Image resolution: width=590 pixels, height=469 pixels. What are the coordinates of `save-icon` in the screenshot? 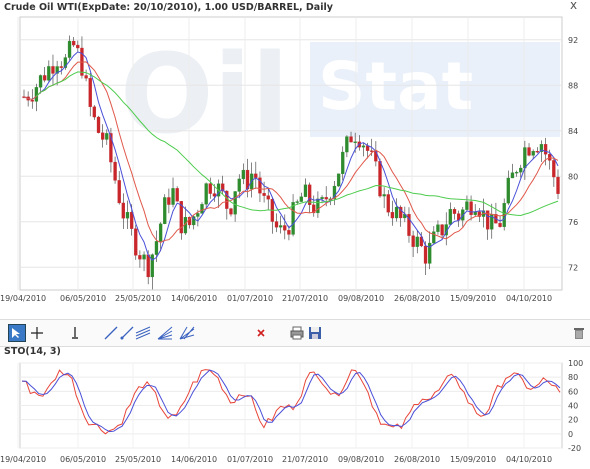 It's located at (315, 333).